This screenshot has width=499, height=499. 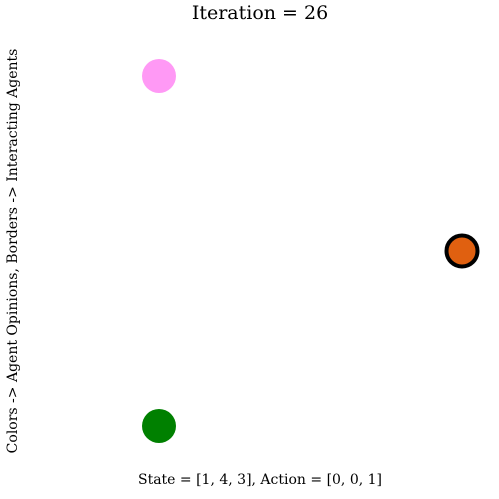 I want to click on x-axis-label: State = [1, 4, 3], Action = [0, 0, 1], so click(x=260, y=480).